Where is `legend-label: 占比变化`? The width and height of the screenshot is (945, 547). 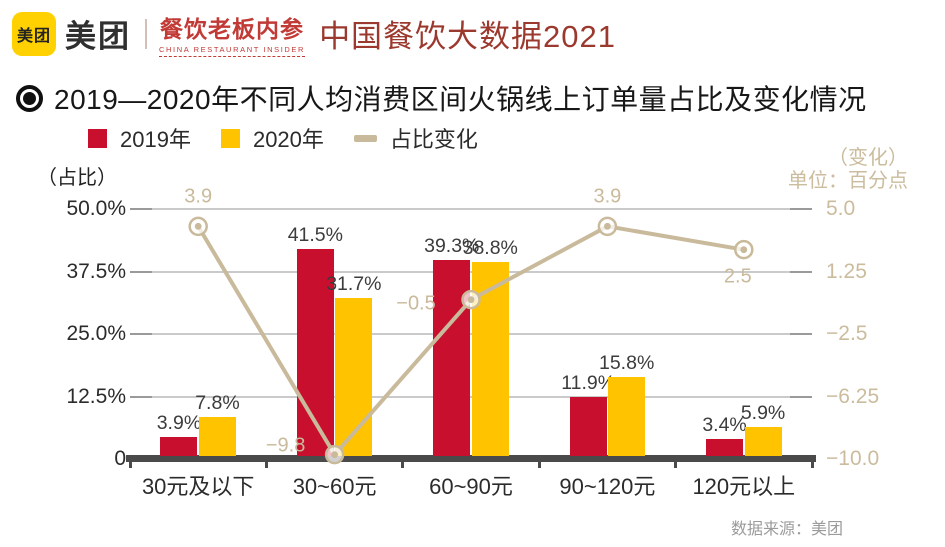
legend-label: 占比变化 is located at coordinates (433, 139).